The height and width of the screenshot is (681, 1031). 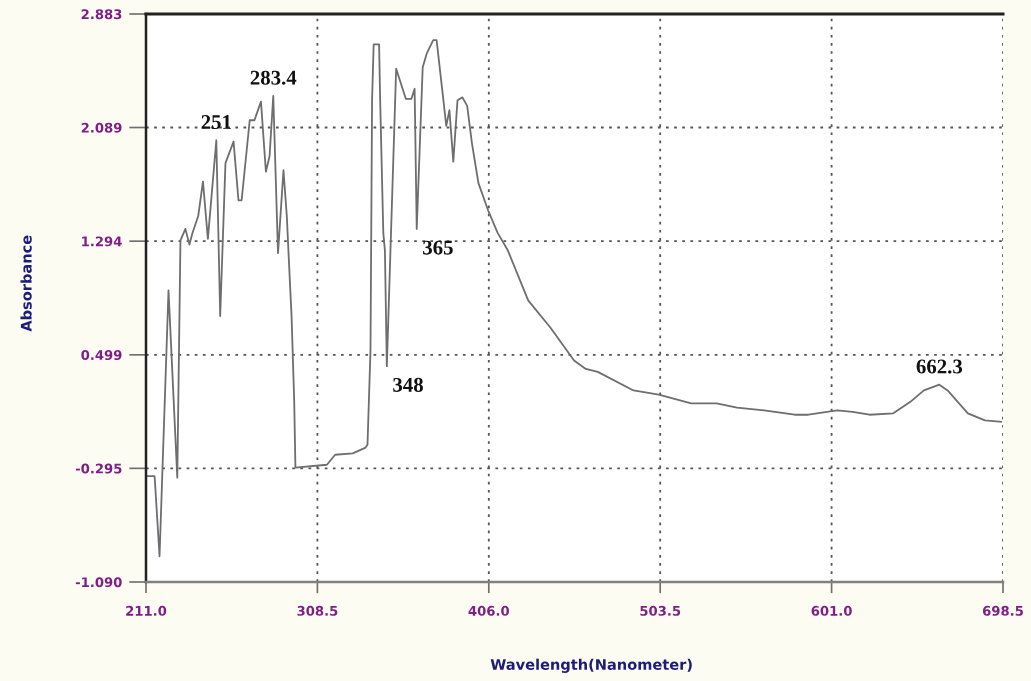 I want to click on annotation: 251, so click(x=216, y=122).